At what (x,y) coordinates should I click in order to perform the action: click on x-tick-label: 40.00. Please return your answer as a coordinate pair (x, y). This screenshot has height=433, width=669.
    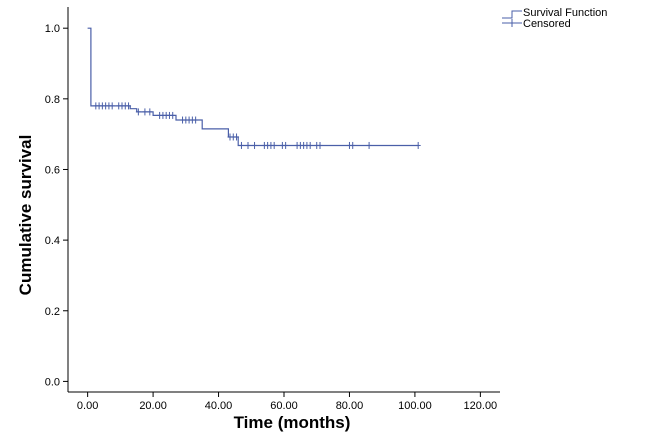
    Looking at the image, I should click on (219, 406).